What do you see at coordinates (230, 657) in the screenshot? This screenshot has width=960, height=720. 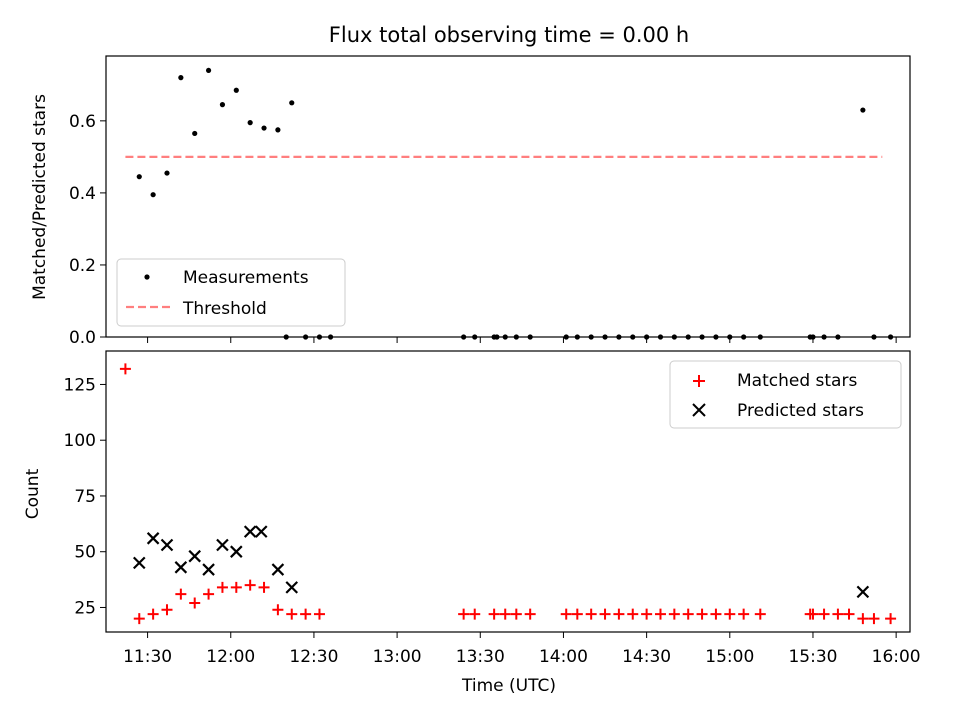 I see `xtick-label: 12:00` at bounding box center [230, 657].